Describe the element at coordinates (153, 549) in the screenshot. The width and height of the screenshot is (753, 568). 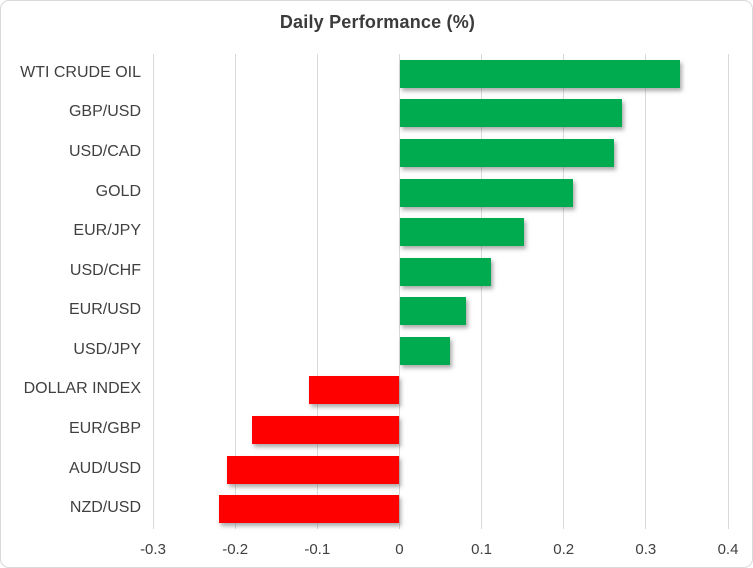
I see `x-tick-label--0.3: -0.3` at that location.